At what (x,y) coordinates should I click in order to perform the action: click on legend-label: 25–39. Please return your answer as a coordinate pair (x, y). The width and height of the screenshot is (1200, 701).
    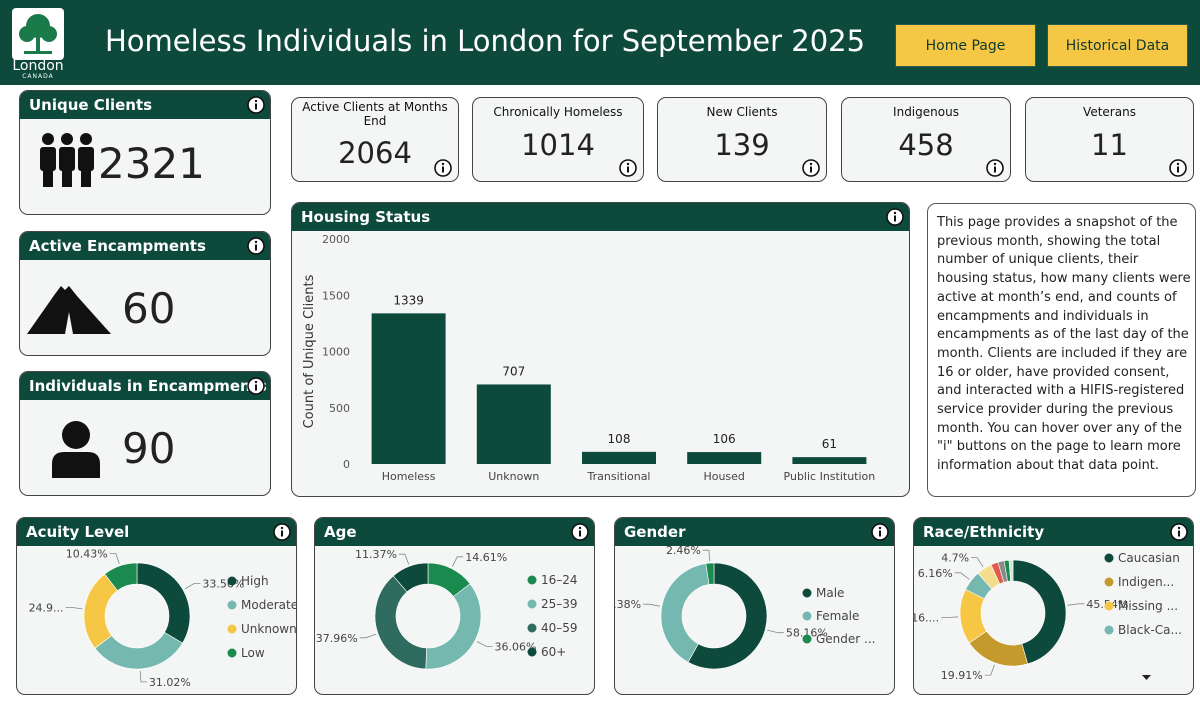
    Looking at the image, I should click on (559, 604).